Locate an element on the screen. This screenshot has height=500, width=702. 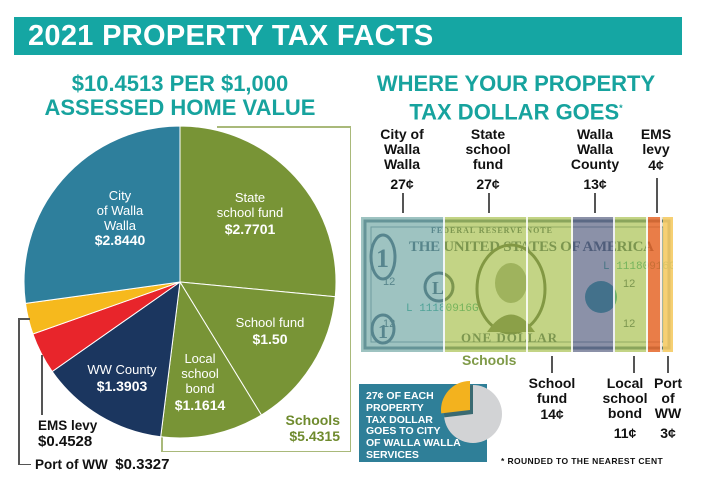
tick-county is located at coordinates (595, 203).